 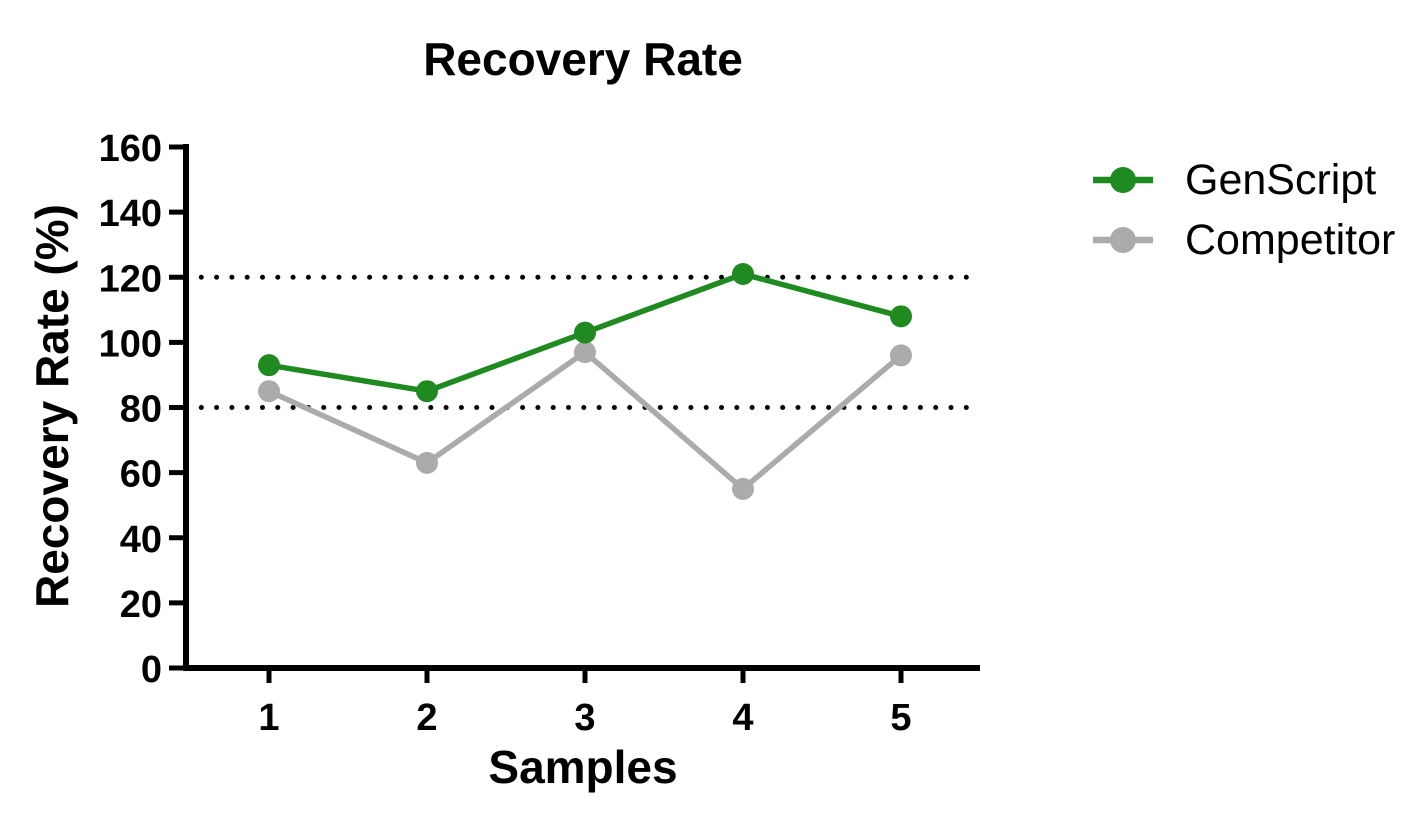 I want to click on y-tick-label-80: 80, so click(x=141, y=410).